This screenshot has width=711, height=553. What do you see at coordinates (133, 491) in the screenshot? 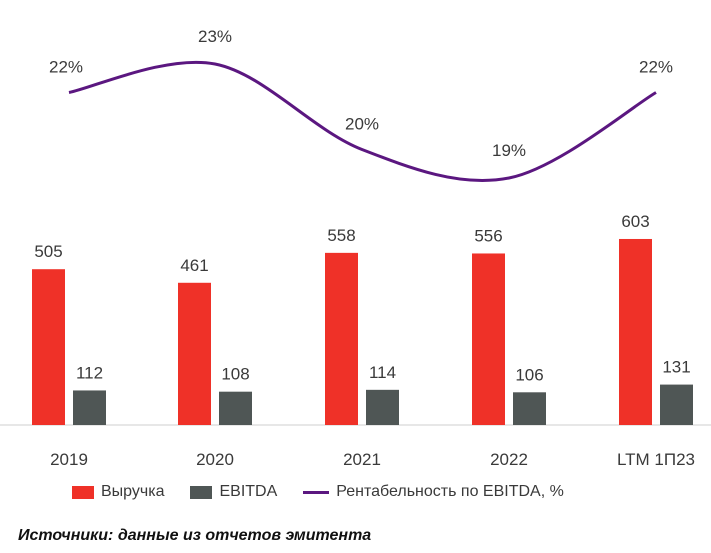
I see `legend-label-revenue: Выручка` at bounding box center [133, 491].